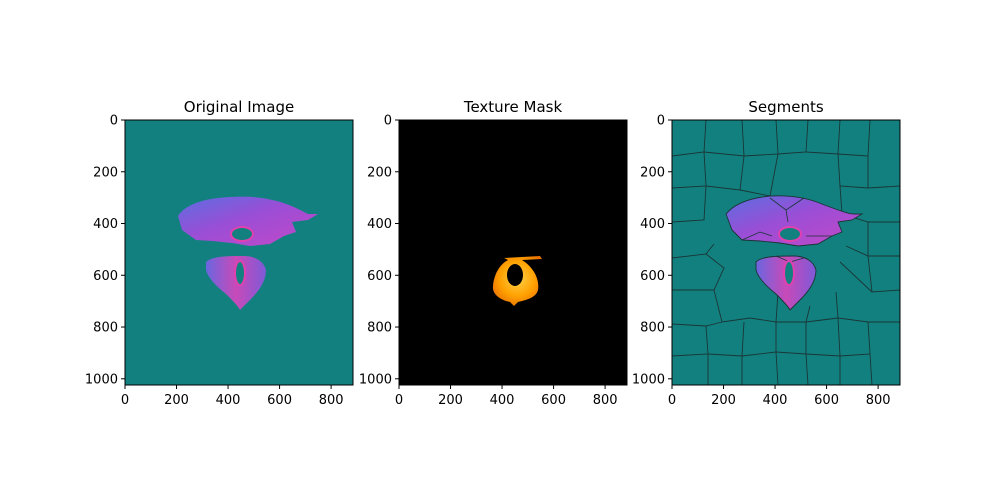 The width and height of the screenshot is (1000, 500). Describe the element at coordinates (242, 234) in the screenshot. I see `upper-hole` at that location.